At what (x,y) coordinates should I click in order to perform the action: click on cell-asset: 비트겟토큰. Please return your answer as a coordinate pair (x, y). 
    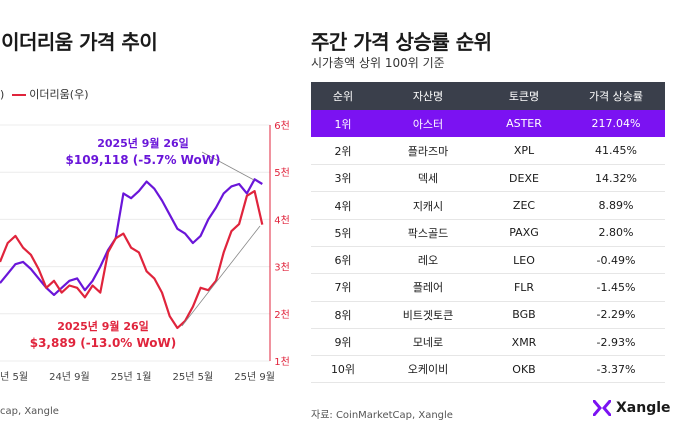
    Looking at the image, I should click on (428, 315).